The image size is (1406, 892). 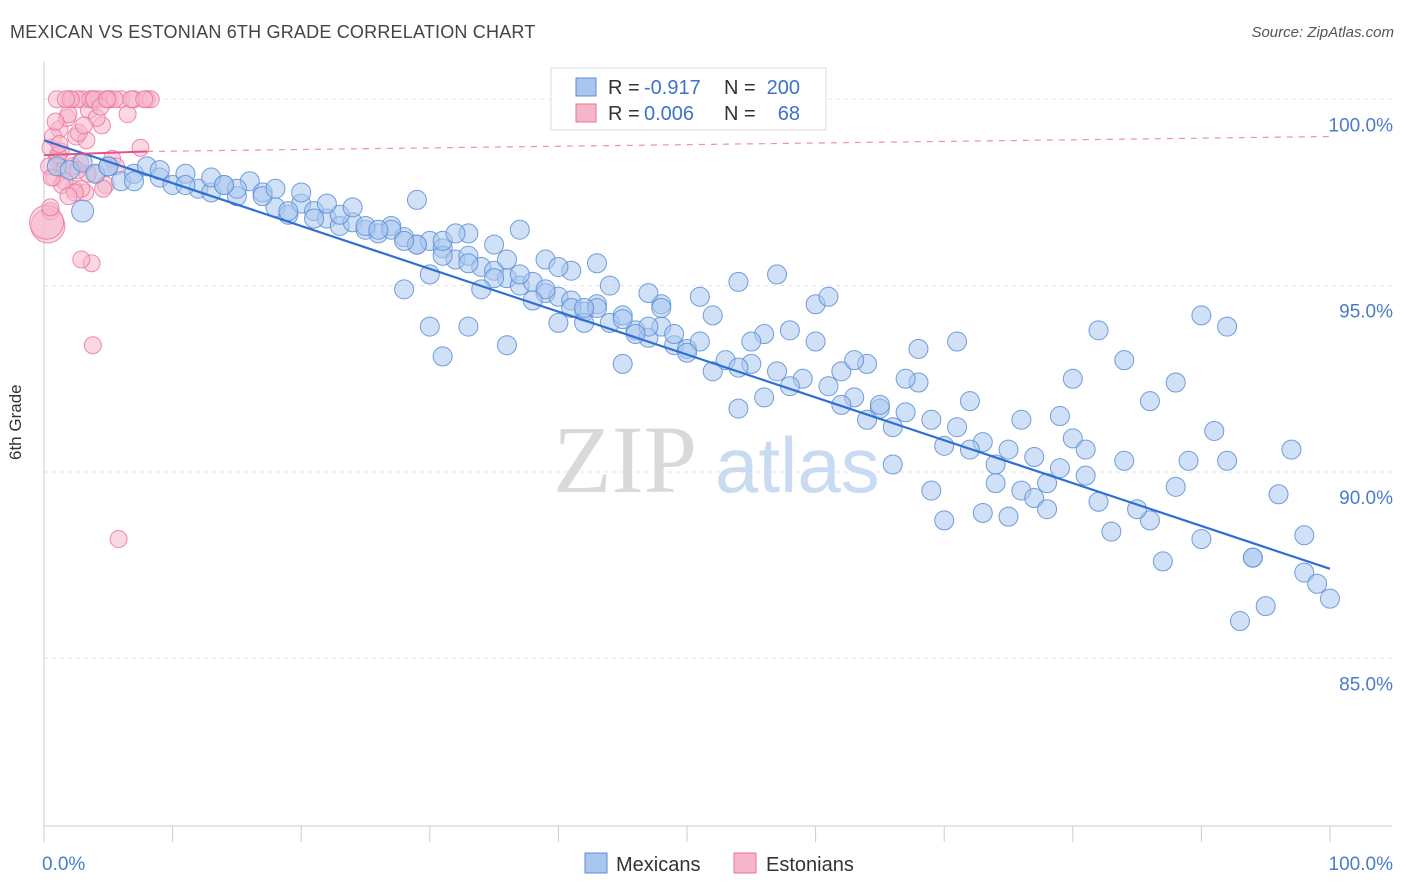 I want to click on bottom-legend-swatch-mexicans, so click(x=596, y=863).